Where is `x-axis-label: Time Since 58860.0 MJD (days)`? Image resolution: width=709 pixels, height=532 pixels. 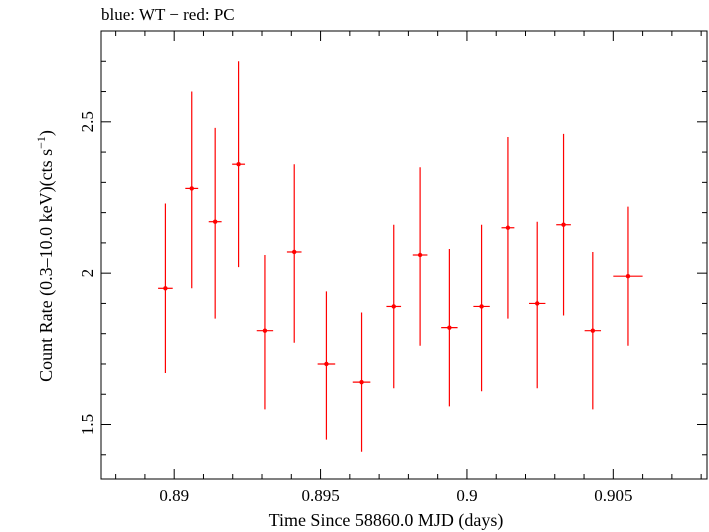 x-axis-label: Time Since 58860.0 MJD (days) is located at coordinates (386, 520).